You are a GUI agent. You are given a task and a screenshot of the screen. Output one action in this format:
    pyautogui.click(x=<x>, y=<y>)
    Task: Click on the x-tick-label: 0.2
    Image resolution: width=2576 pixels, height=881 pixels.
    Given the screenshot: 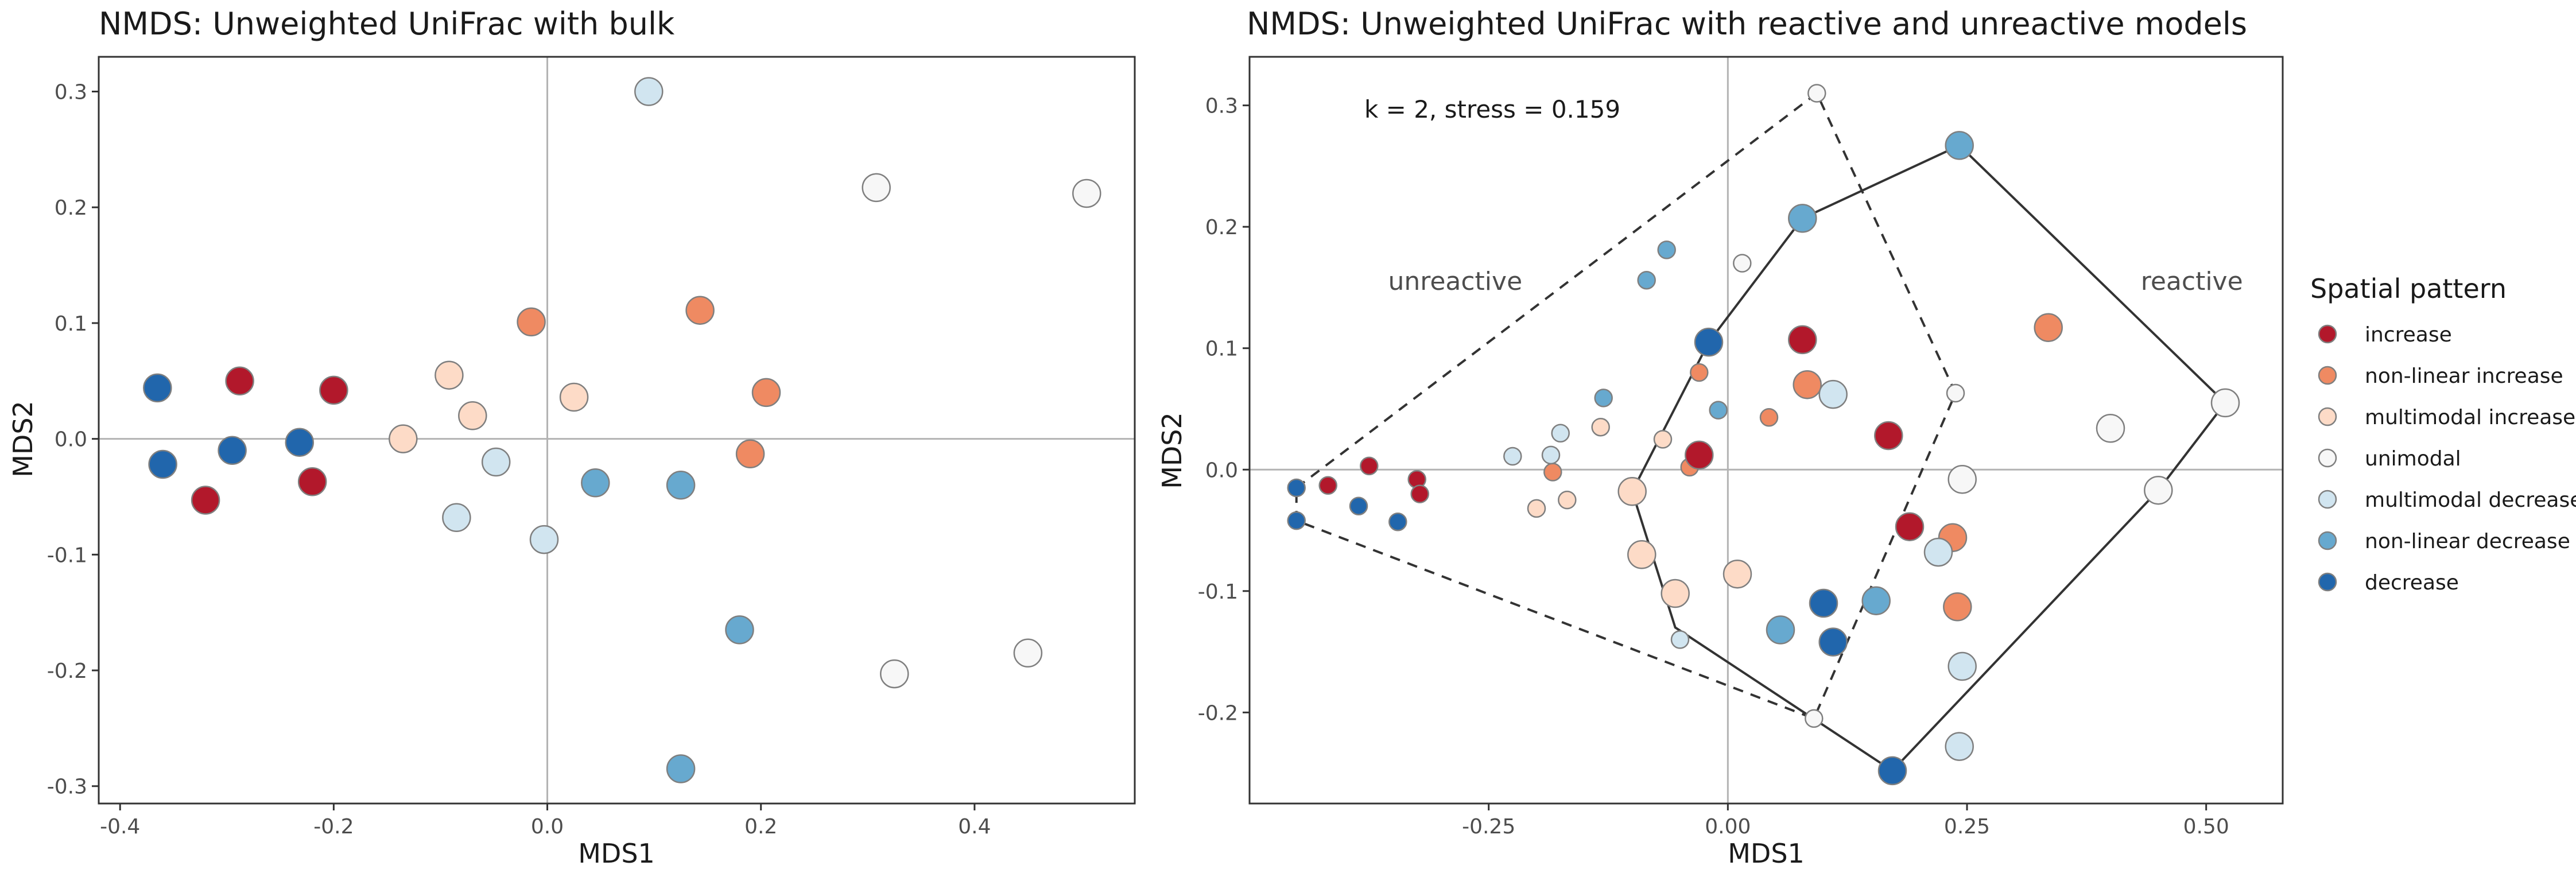 What is the action you would take?
    pyautogui.click(x=760, y=827)
    